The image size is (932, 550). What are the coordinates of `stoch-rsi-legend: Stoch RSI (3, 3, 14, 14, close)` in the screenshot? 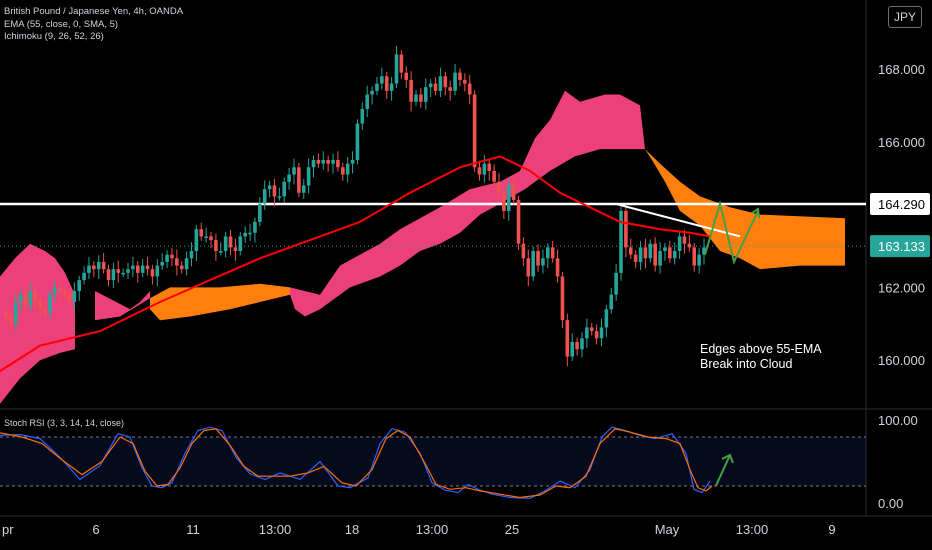 It's located at (64, 423).